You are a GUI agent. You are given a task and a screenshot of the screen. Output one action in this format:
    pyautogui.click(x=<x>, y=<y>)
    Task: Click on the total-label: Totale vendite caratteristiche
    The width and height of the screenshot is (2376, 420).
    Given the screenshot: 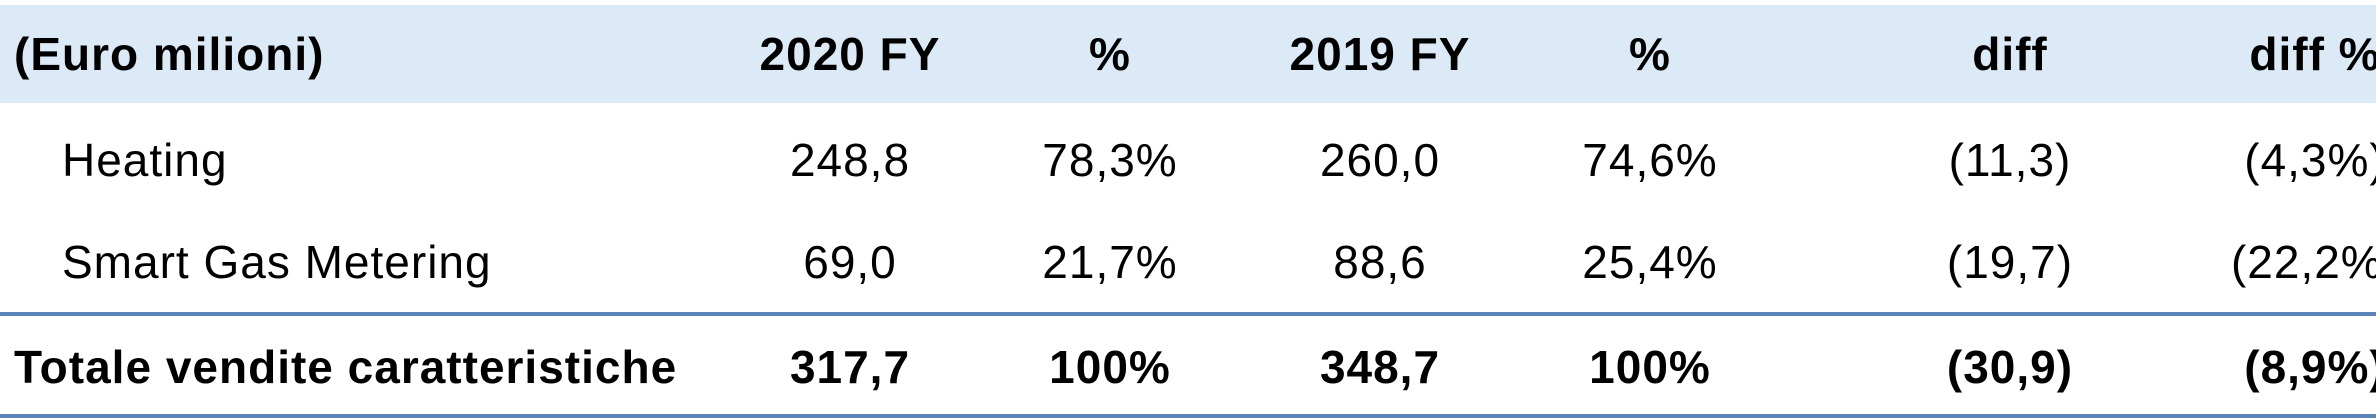 What is the action you would take?
    pyautogui.click(x=346, y=367)
    